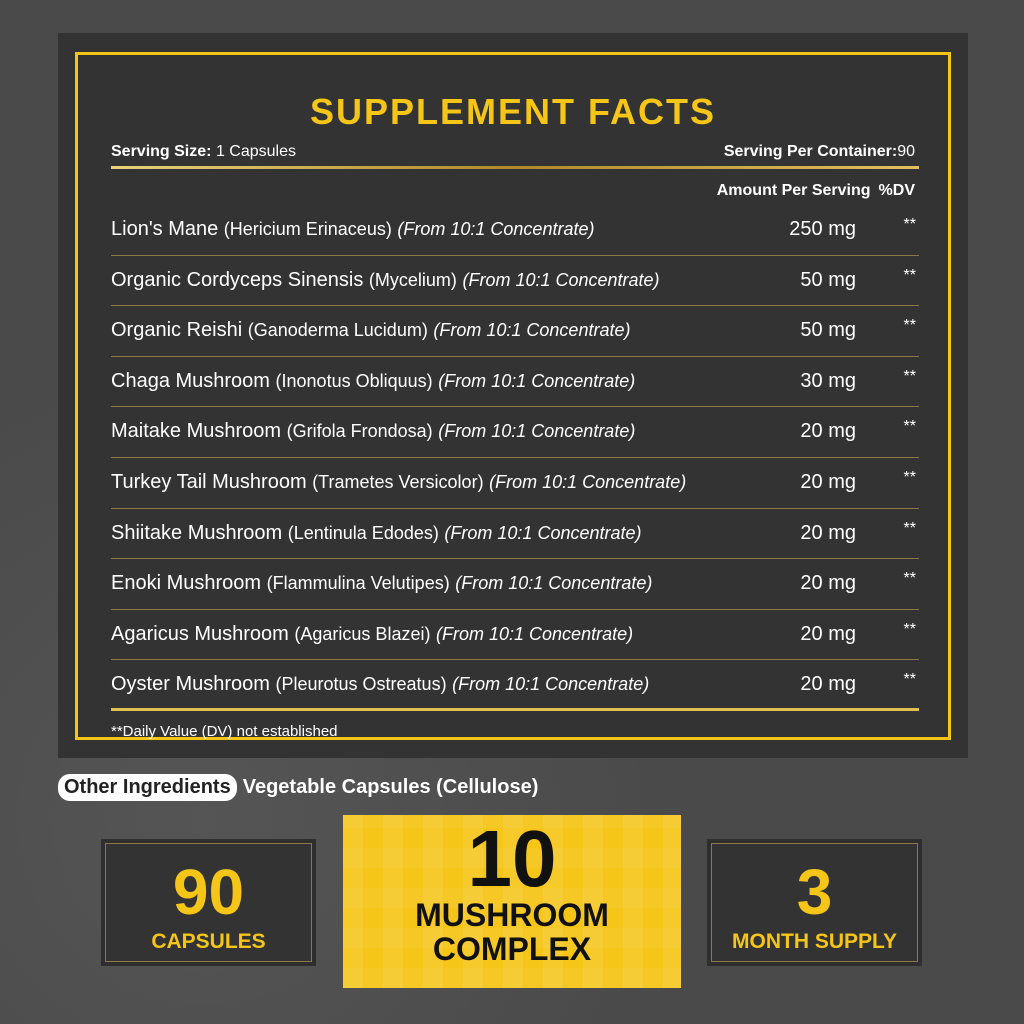 The image size is (1024, 1024). Describe the element at coordinates (822, 229) in the screenshot. I see `ingredient-amount: 250 mg` at that location.